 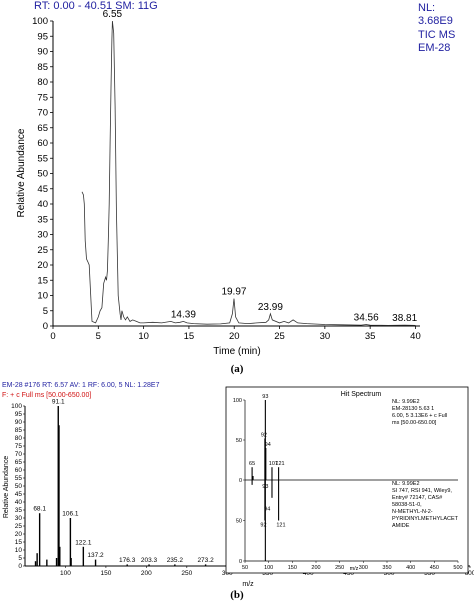 I want to click on sample-spectrum-note: EM-28130 5.63 1, so click(x=413, y=409).